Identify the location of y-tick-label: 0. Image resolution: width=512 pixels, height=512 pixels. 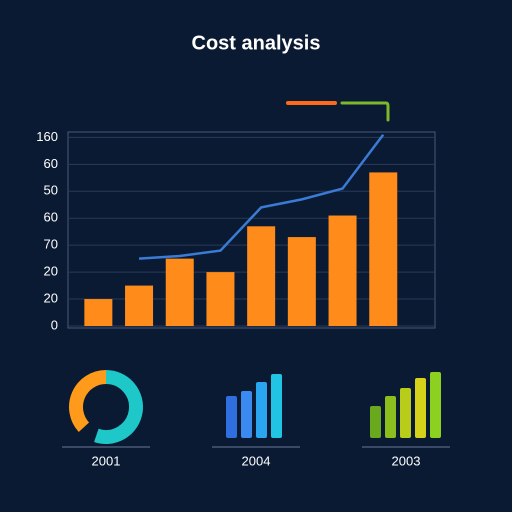
(54, 324).